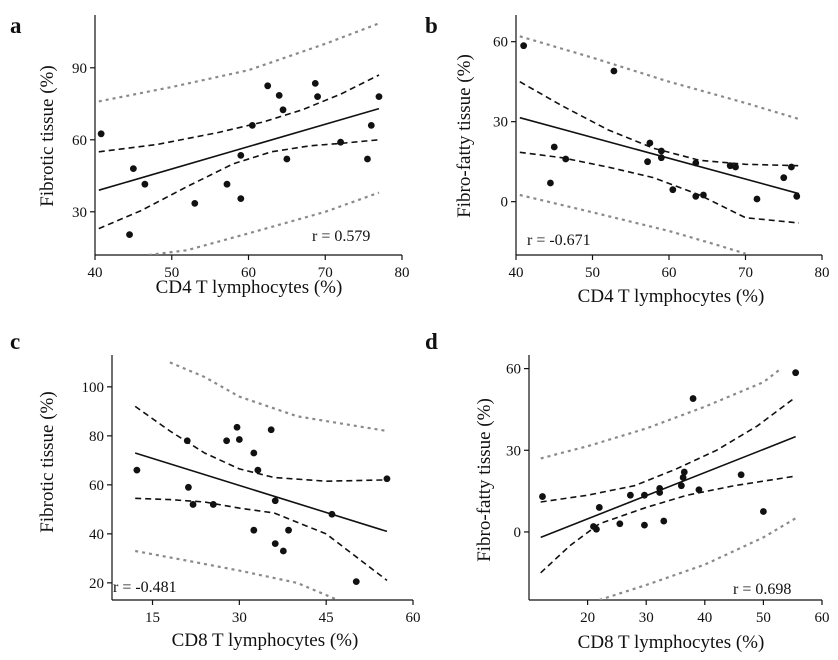  What do you see at coordinates (659, 78) in the screenshot?
I see `prediction-band-upper-b` at bounding box center [659, 78].